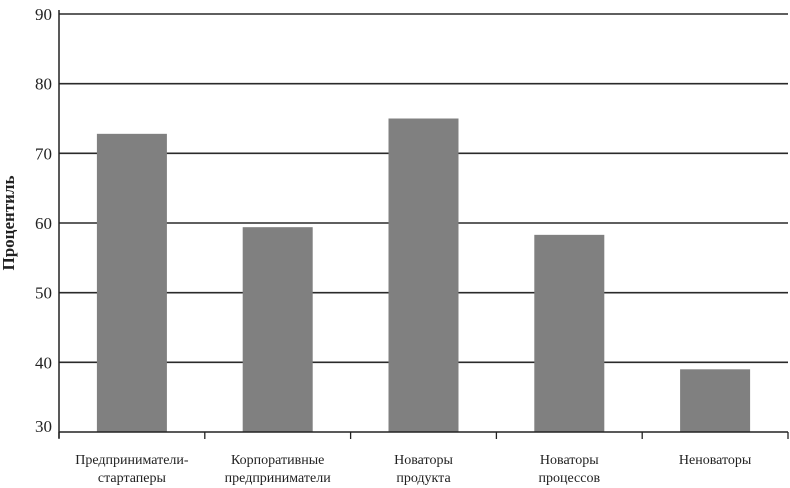  I want to click on x-tick-label: Корпоративные предприниматели, so click(278, 469).